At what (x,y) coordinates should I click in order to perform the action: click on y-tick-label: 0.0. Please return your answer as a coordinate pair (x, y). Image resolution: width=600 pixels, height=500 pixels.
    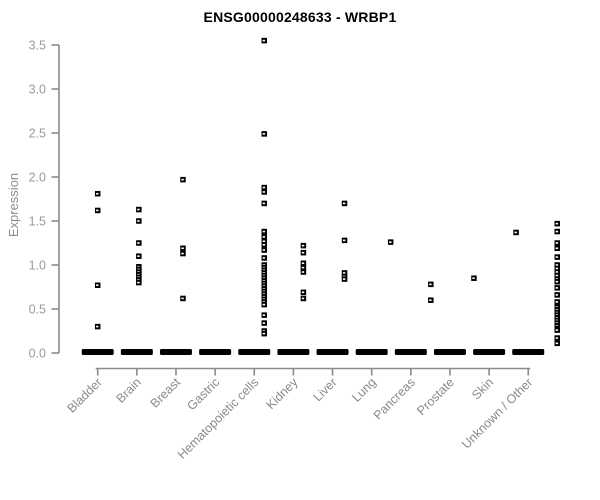
    Looking at the image, I should click on (37, 354).